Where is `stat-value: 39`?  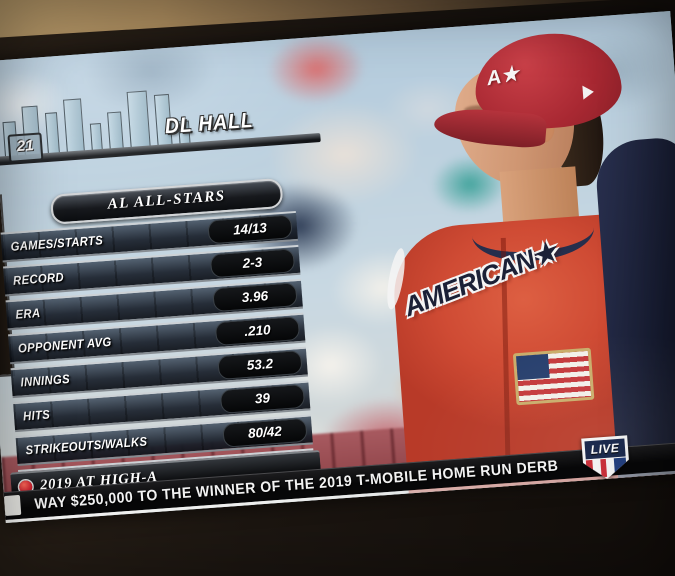 stat-value: 39 is located at coordinates (262, 398).